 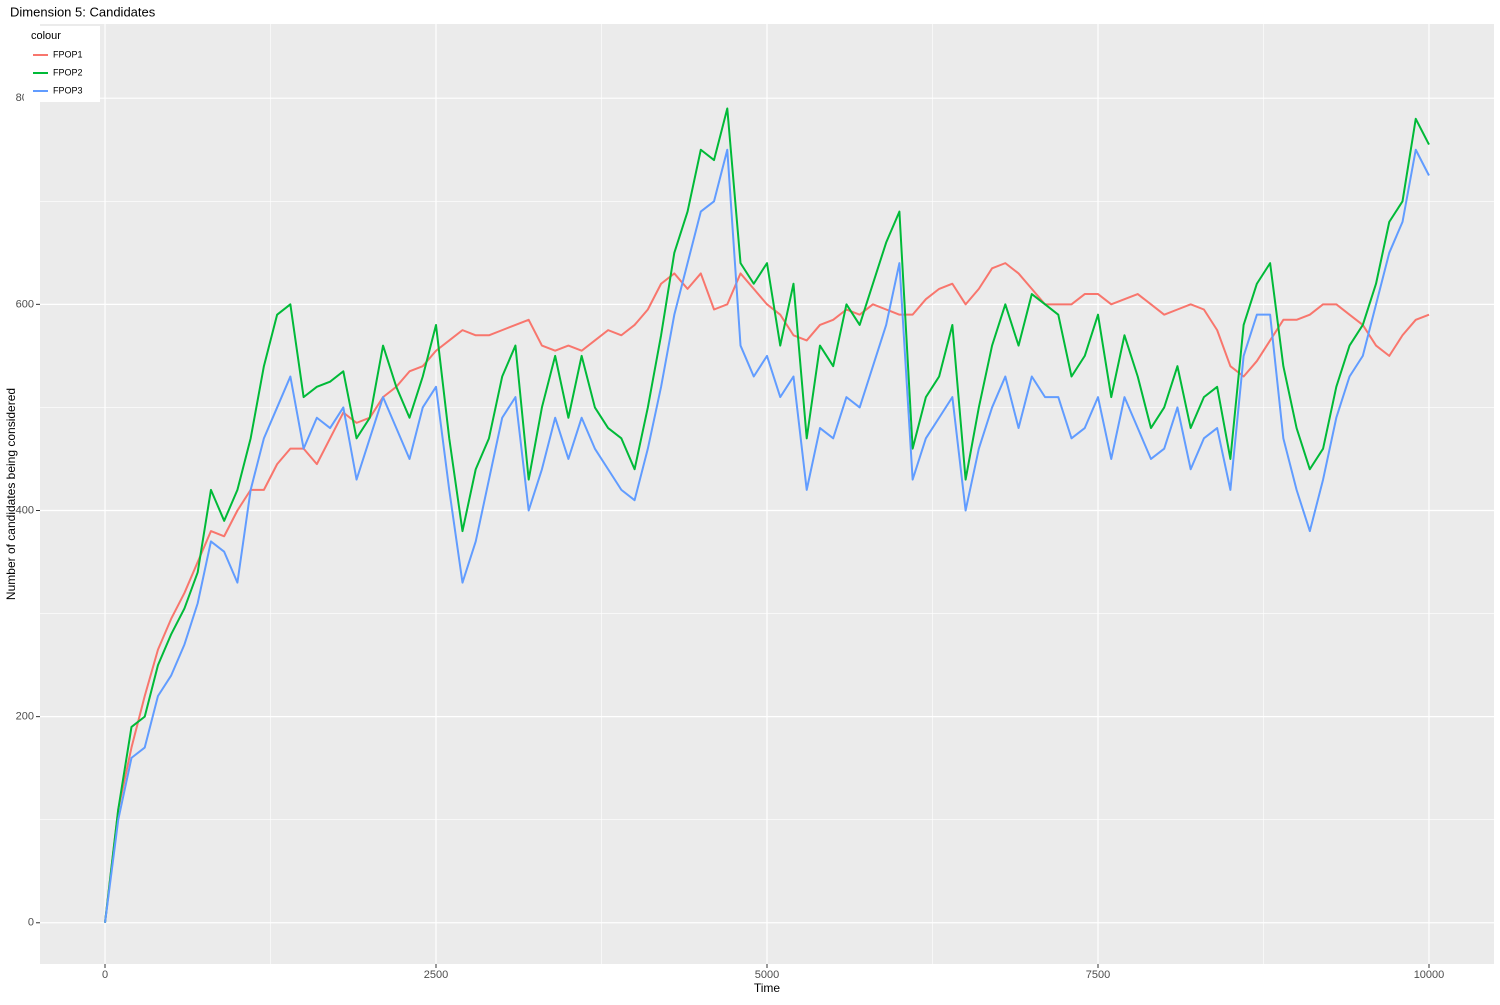 What do you see at coordinates (767, 975) in the screenshot?
I see `x-tick-label: 5000` at bounding box center [767, 975].